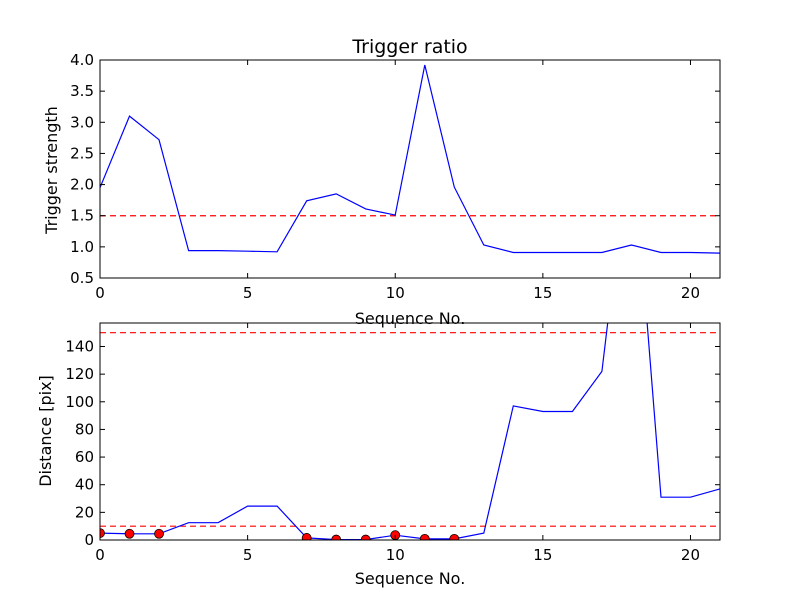 The height and width of the screenshot is (600, 800). What do you see at coordinates (79, 402) in the screenshot?
I see `bottom-y-tick-label: 100` at bounding box center [79, 402].